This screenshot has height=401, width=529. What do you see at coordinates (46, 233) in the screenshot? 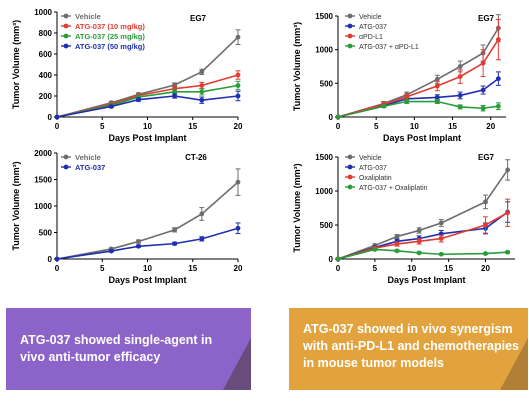
I see `y-tick-label: 500` at bounding box center [46, 233].